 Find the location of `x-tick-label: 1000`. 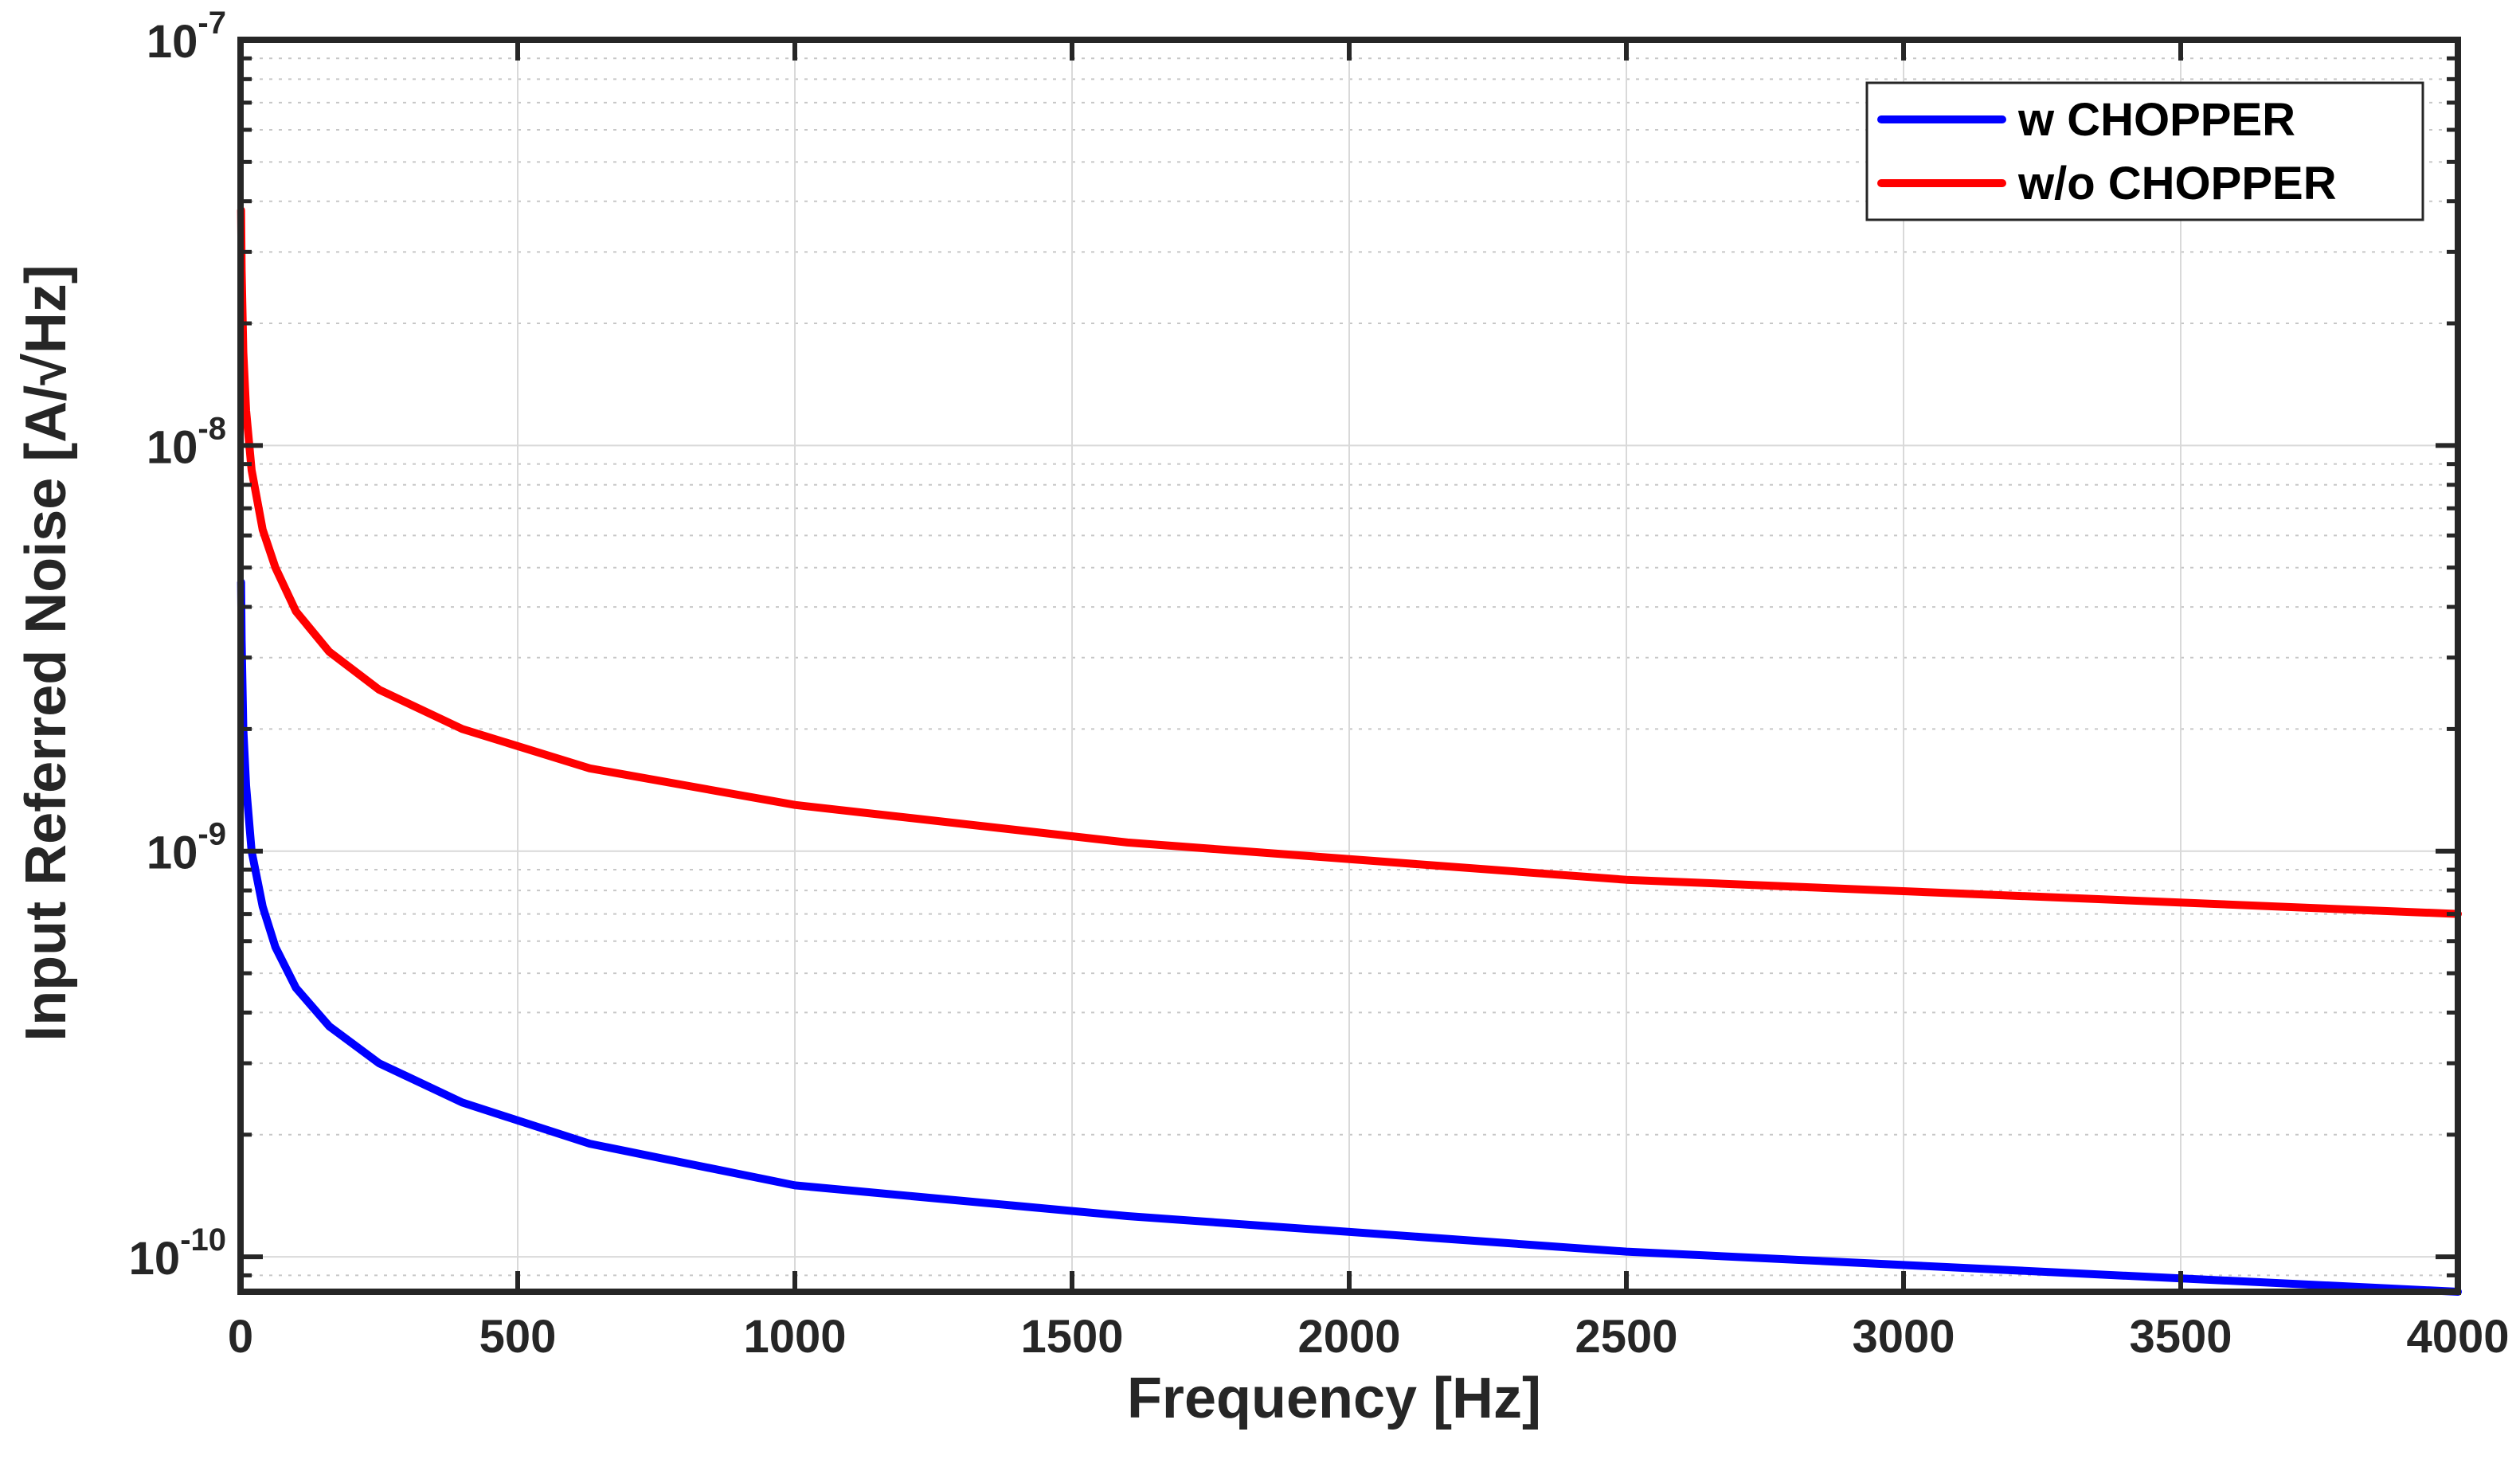

x-tick-label: 1000 is located at coordinates (794, 1337).